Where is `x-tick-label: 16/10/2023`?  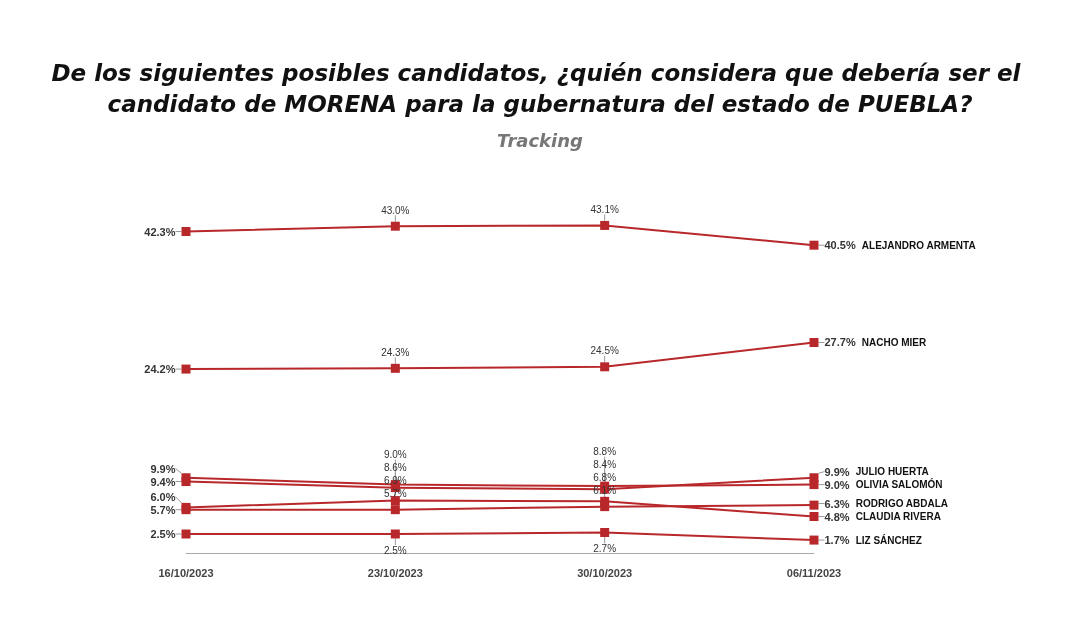 x-tick-label: 16/10/2023 is located at coordinates (186, 572).